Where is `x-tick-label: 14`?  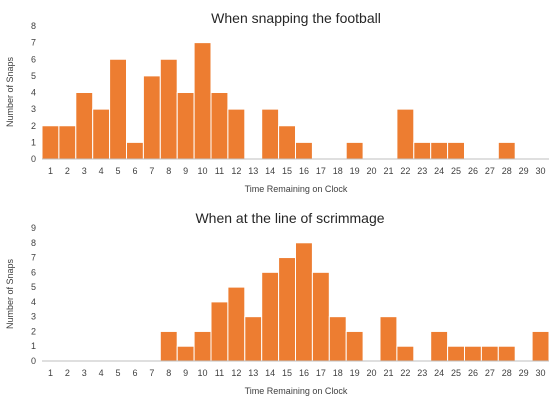
x-tick-label: 14 is located at coordinates (270, 171).